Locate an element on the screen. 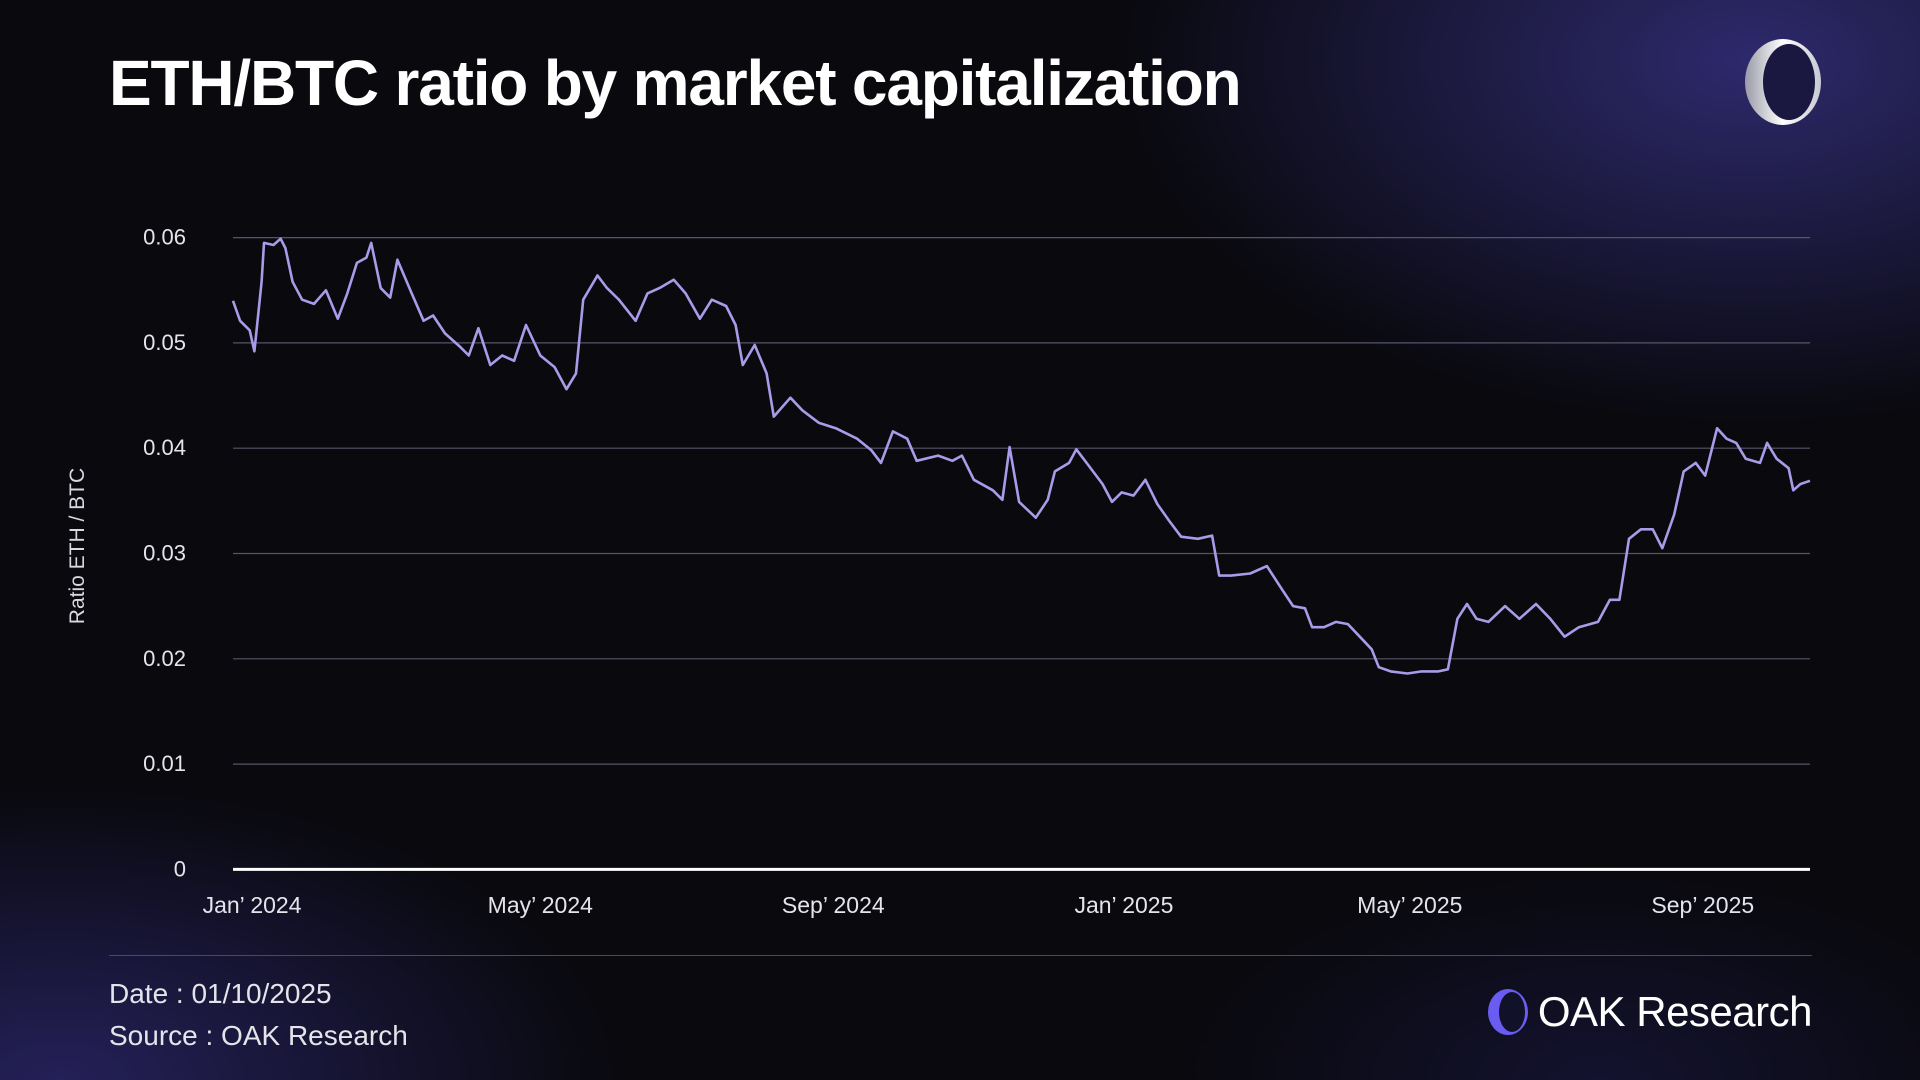  chart-title: ETH/BTC ratio by market capitalization is located at coordinates (675, 83).